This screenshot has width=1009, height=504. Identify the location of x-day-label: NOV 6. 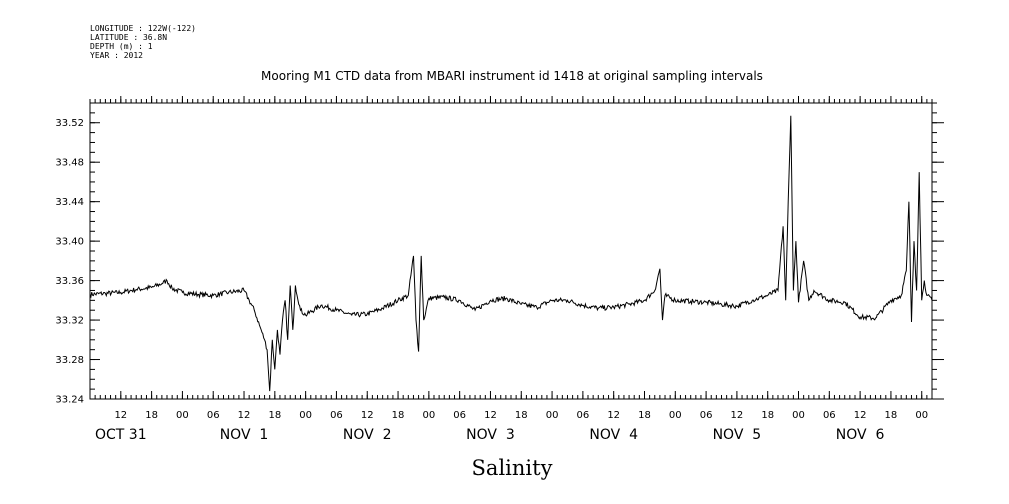
(860, 435).